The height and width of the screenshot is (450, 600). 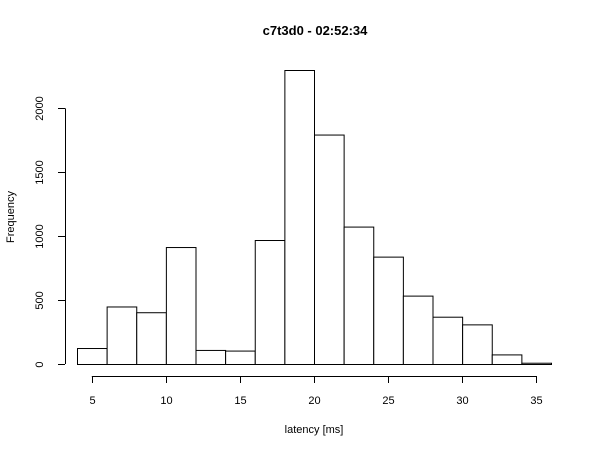 I want to click on x-tick-label-10: 10, so click(x=166, y=401).